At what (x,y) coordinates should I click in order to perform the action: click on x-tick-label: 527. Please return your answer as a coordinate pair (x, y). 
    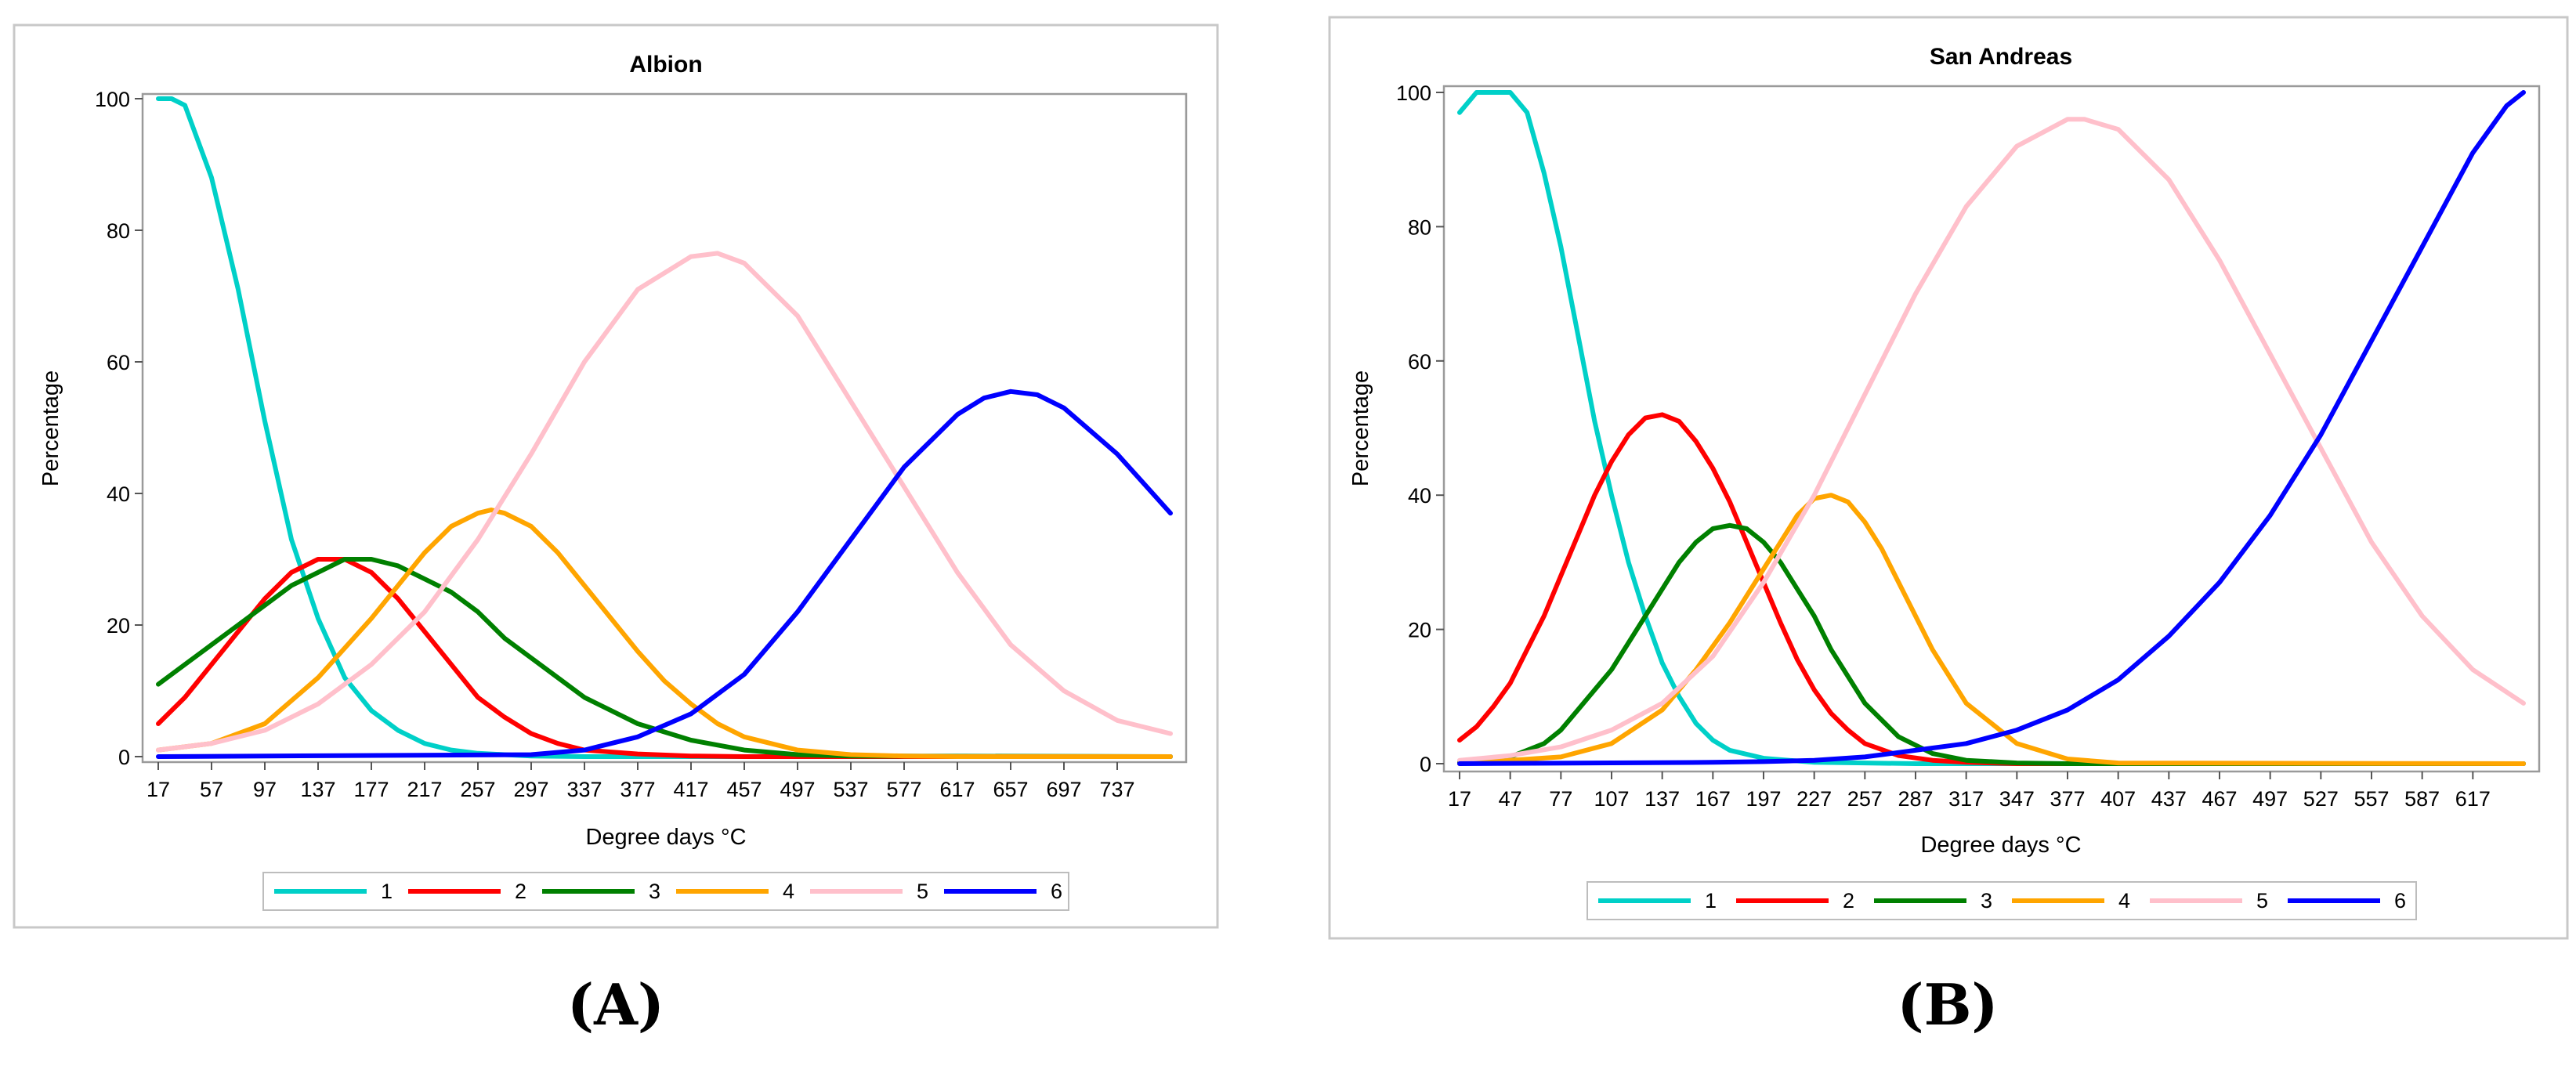
    Looking at the image, I should click on (2321, 799).